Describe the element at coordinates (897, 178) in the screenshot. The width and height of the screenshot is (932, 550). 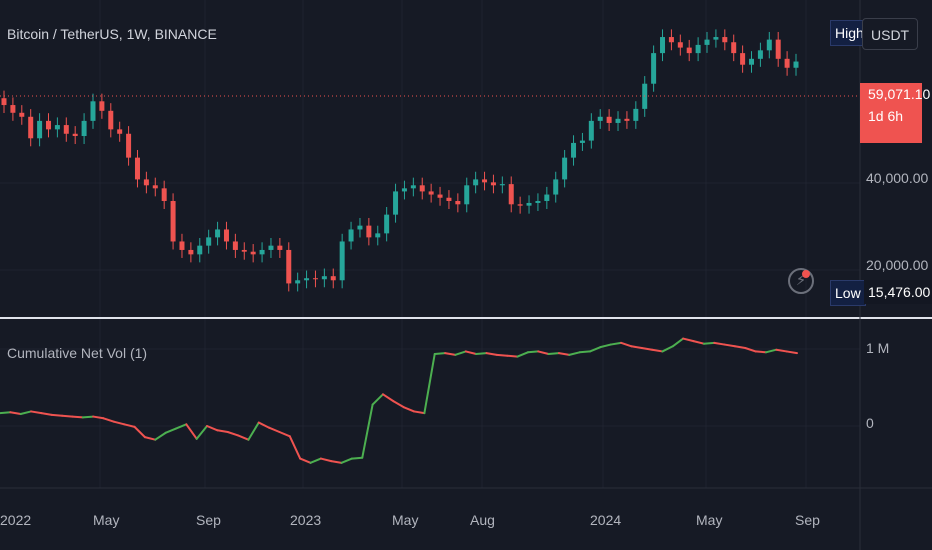
I see `price-tick-40000: 40,000.00` at that location.